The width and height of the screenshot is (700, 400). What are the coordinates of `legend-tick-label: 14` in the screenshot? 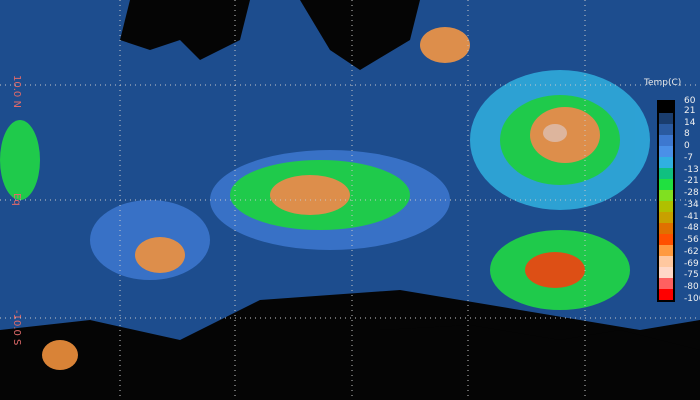 It's located at (690, 122).